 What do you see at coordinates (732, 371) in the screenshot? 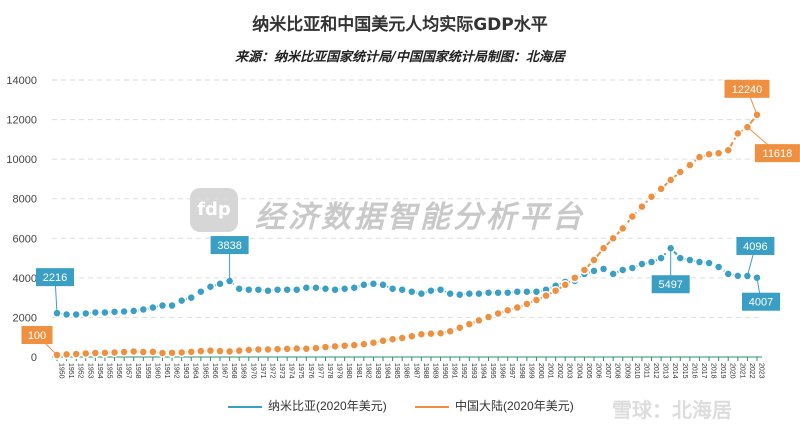
I see `x-tick-label: 2020` at bounding box center [732, 371].